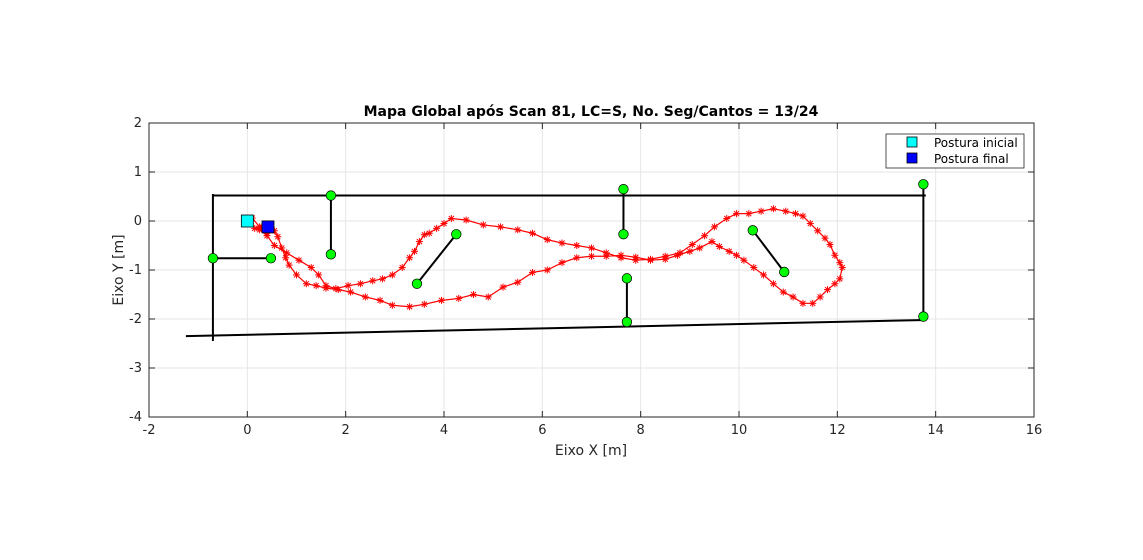 The width and height of the screenshot is (1143, 560). I want to click on y-tick-label: 2, so click(138, 123).